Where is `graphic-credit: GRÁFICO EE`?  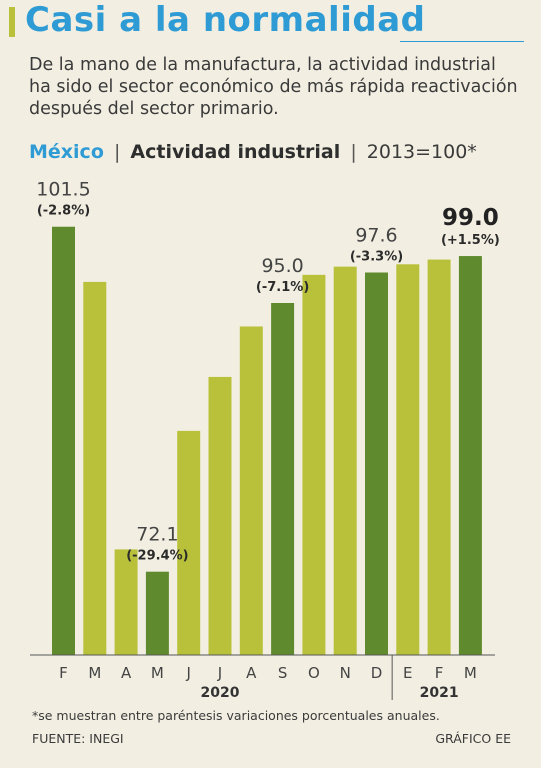 graphic-credit: GRÁFICO EE is located at coordinates (473, 738).